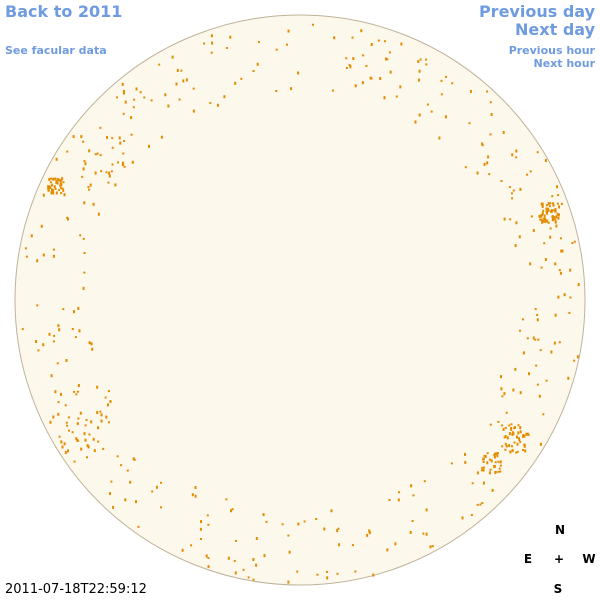 This screenshot has width=600, height=600. I want to click on previous-hour-link: Previous hour, so click(551, 50).